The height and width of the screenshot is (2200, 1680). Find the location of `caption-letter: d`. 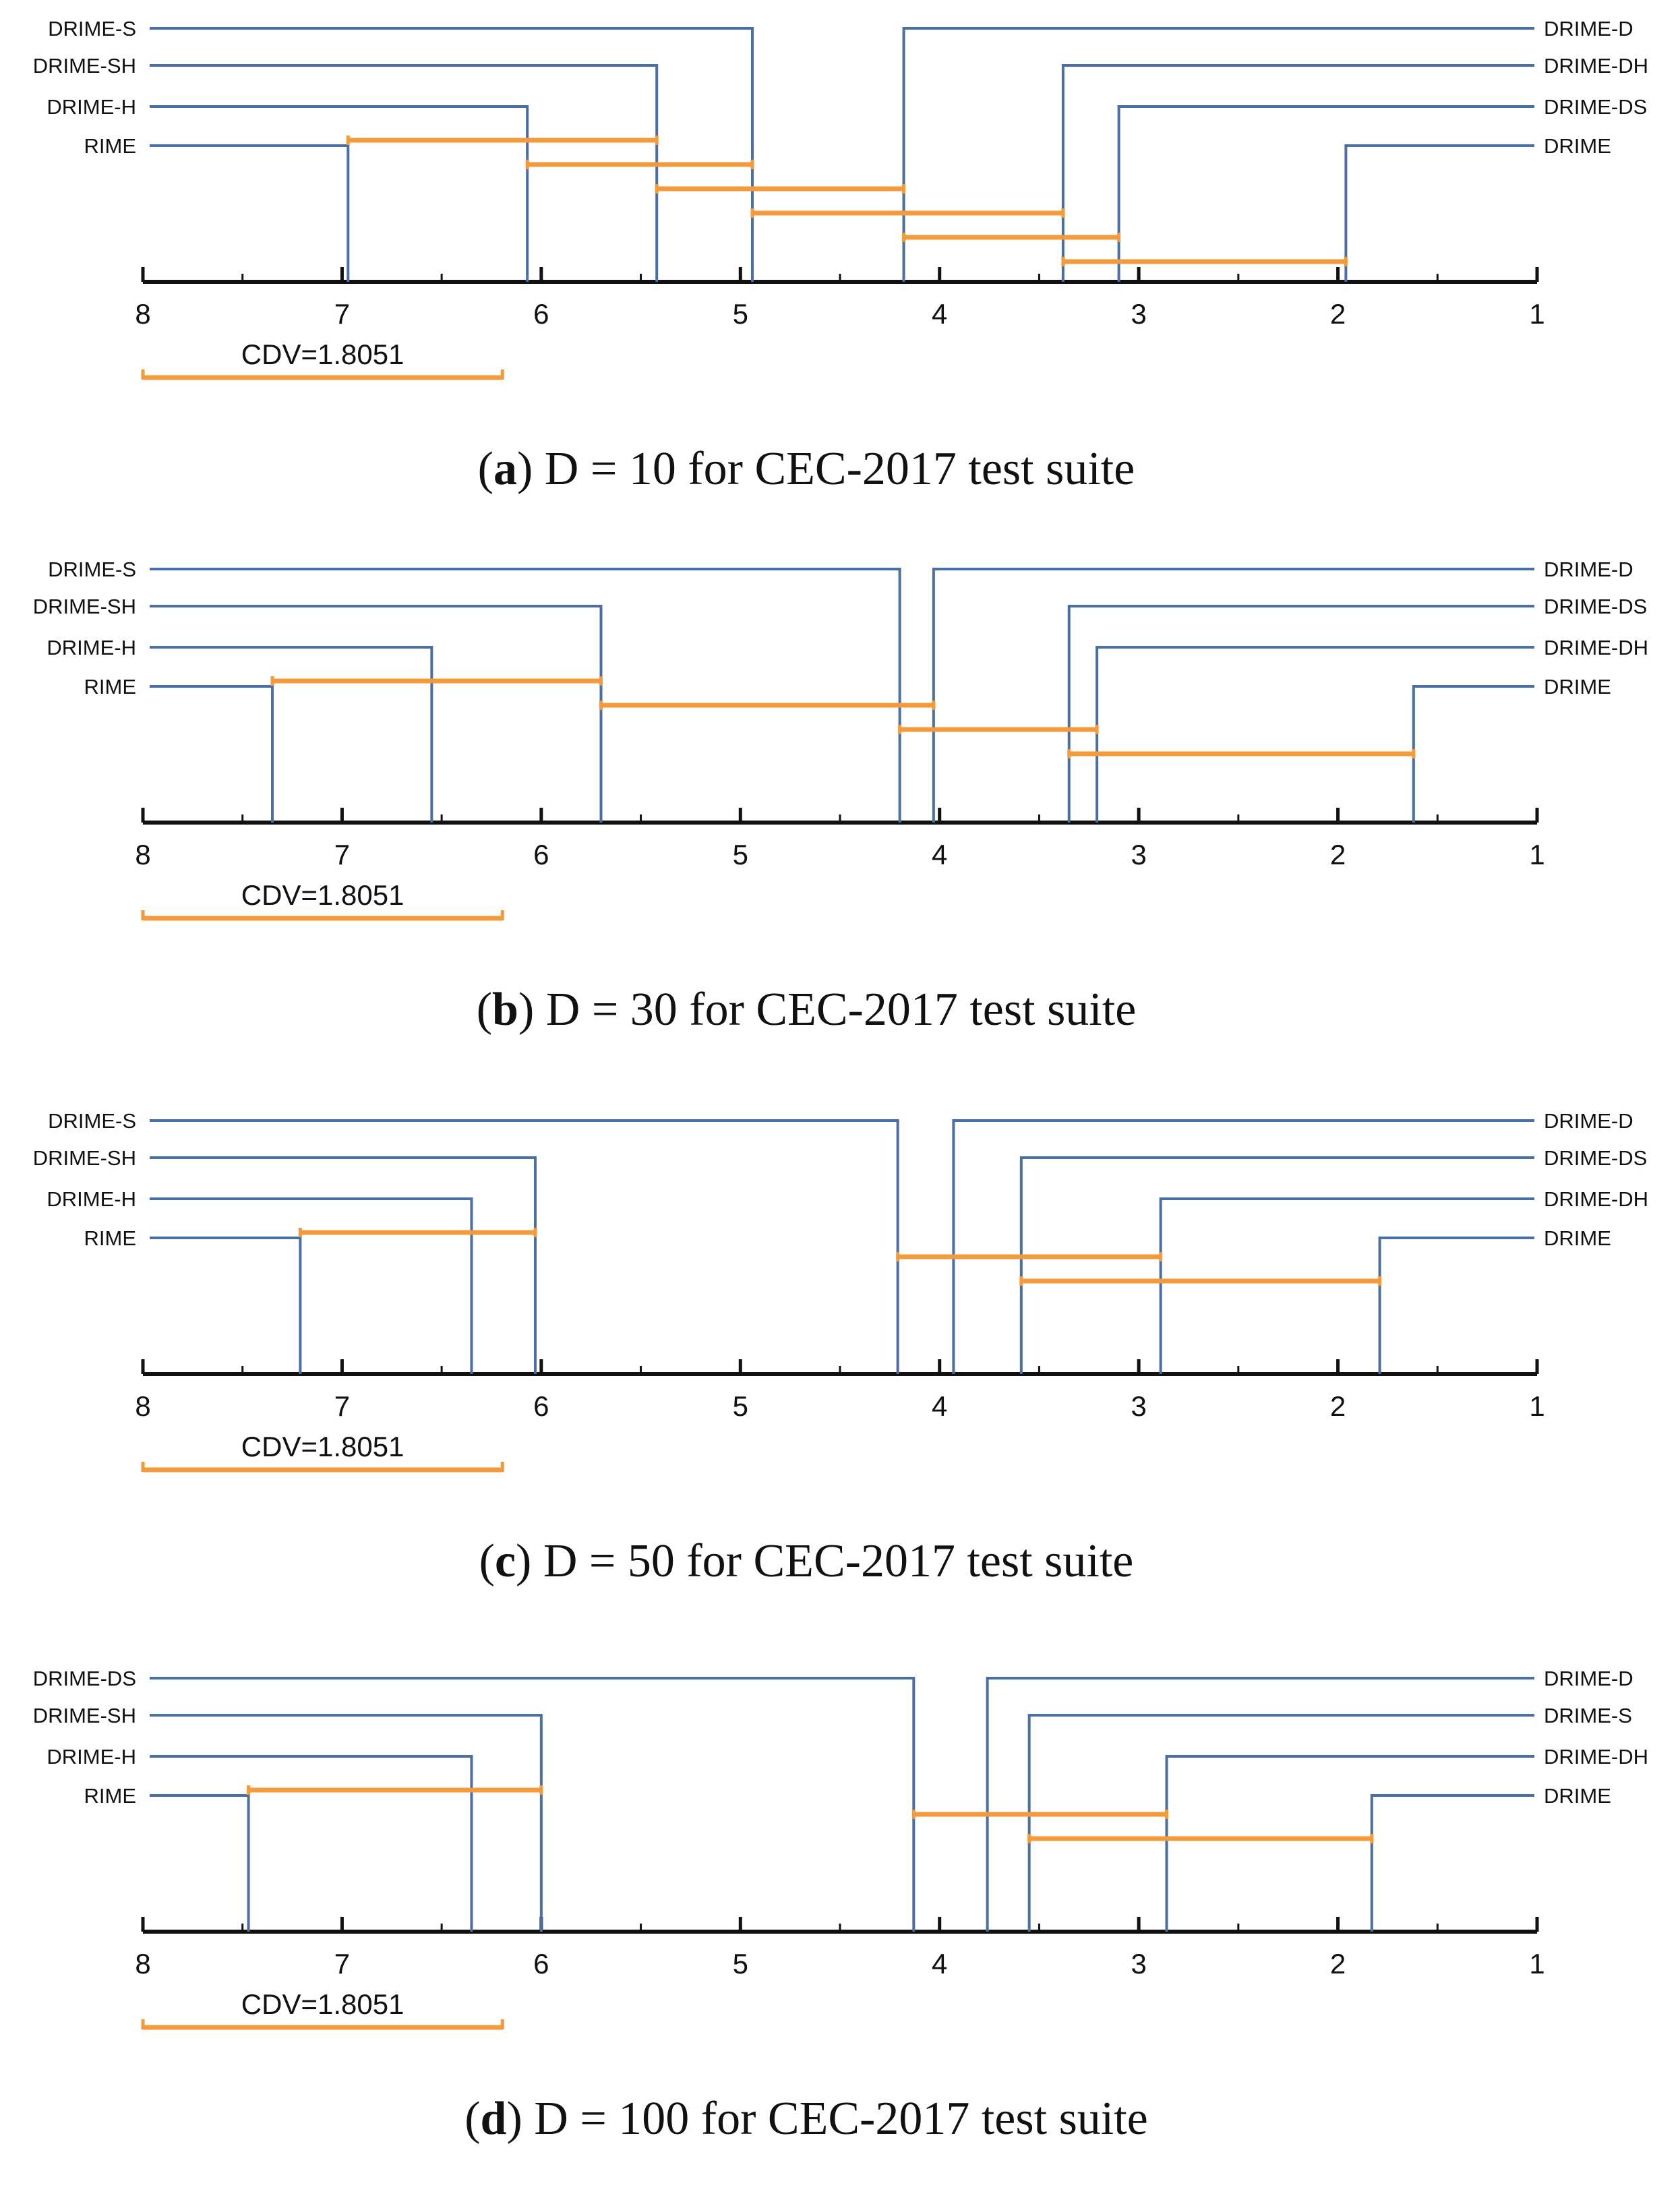

caption-letter: d is located at coordinates (494, 2119).